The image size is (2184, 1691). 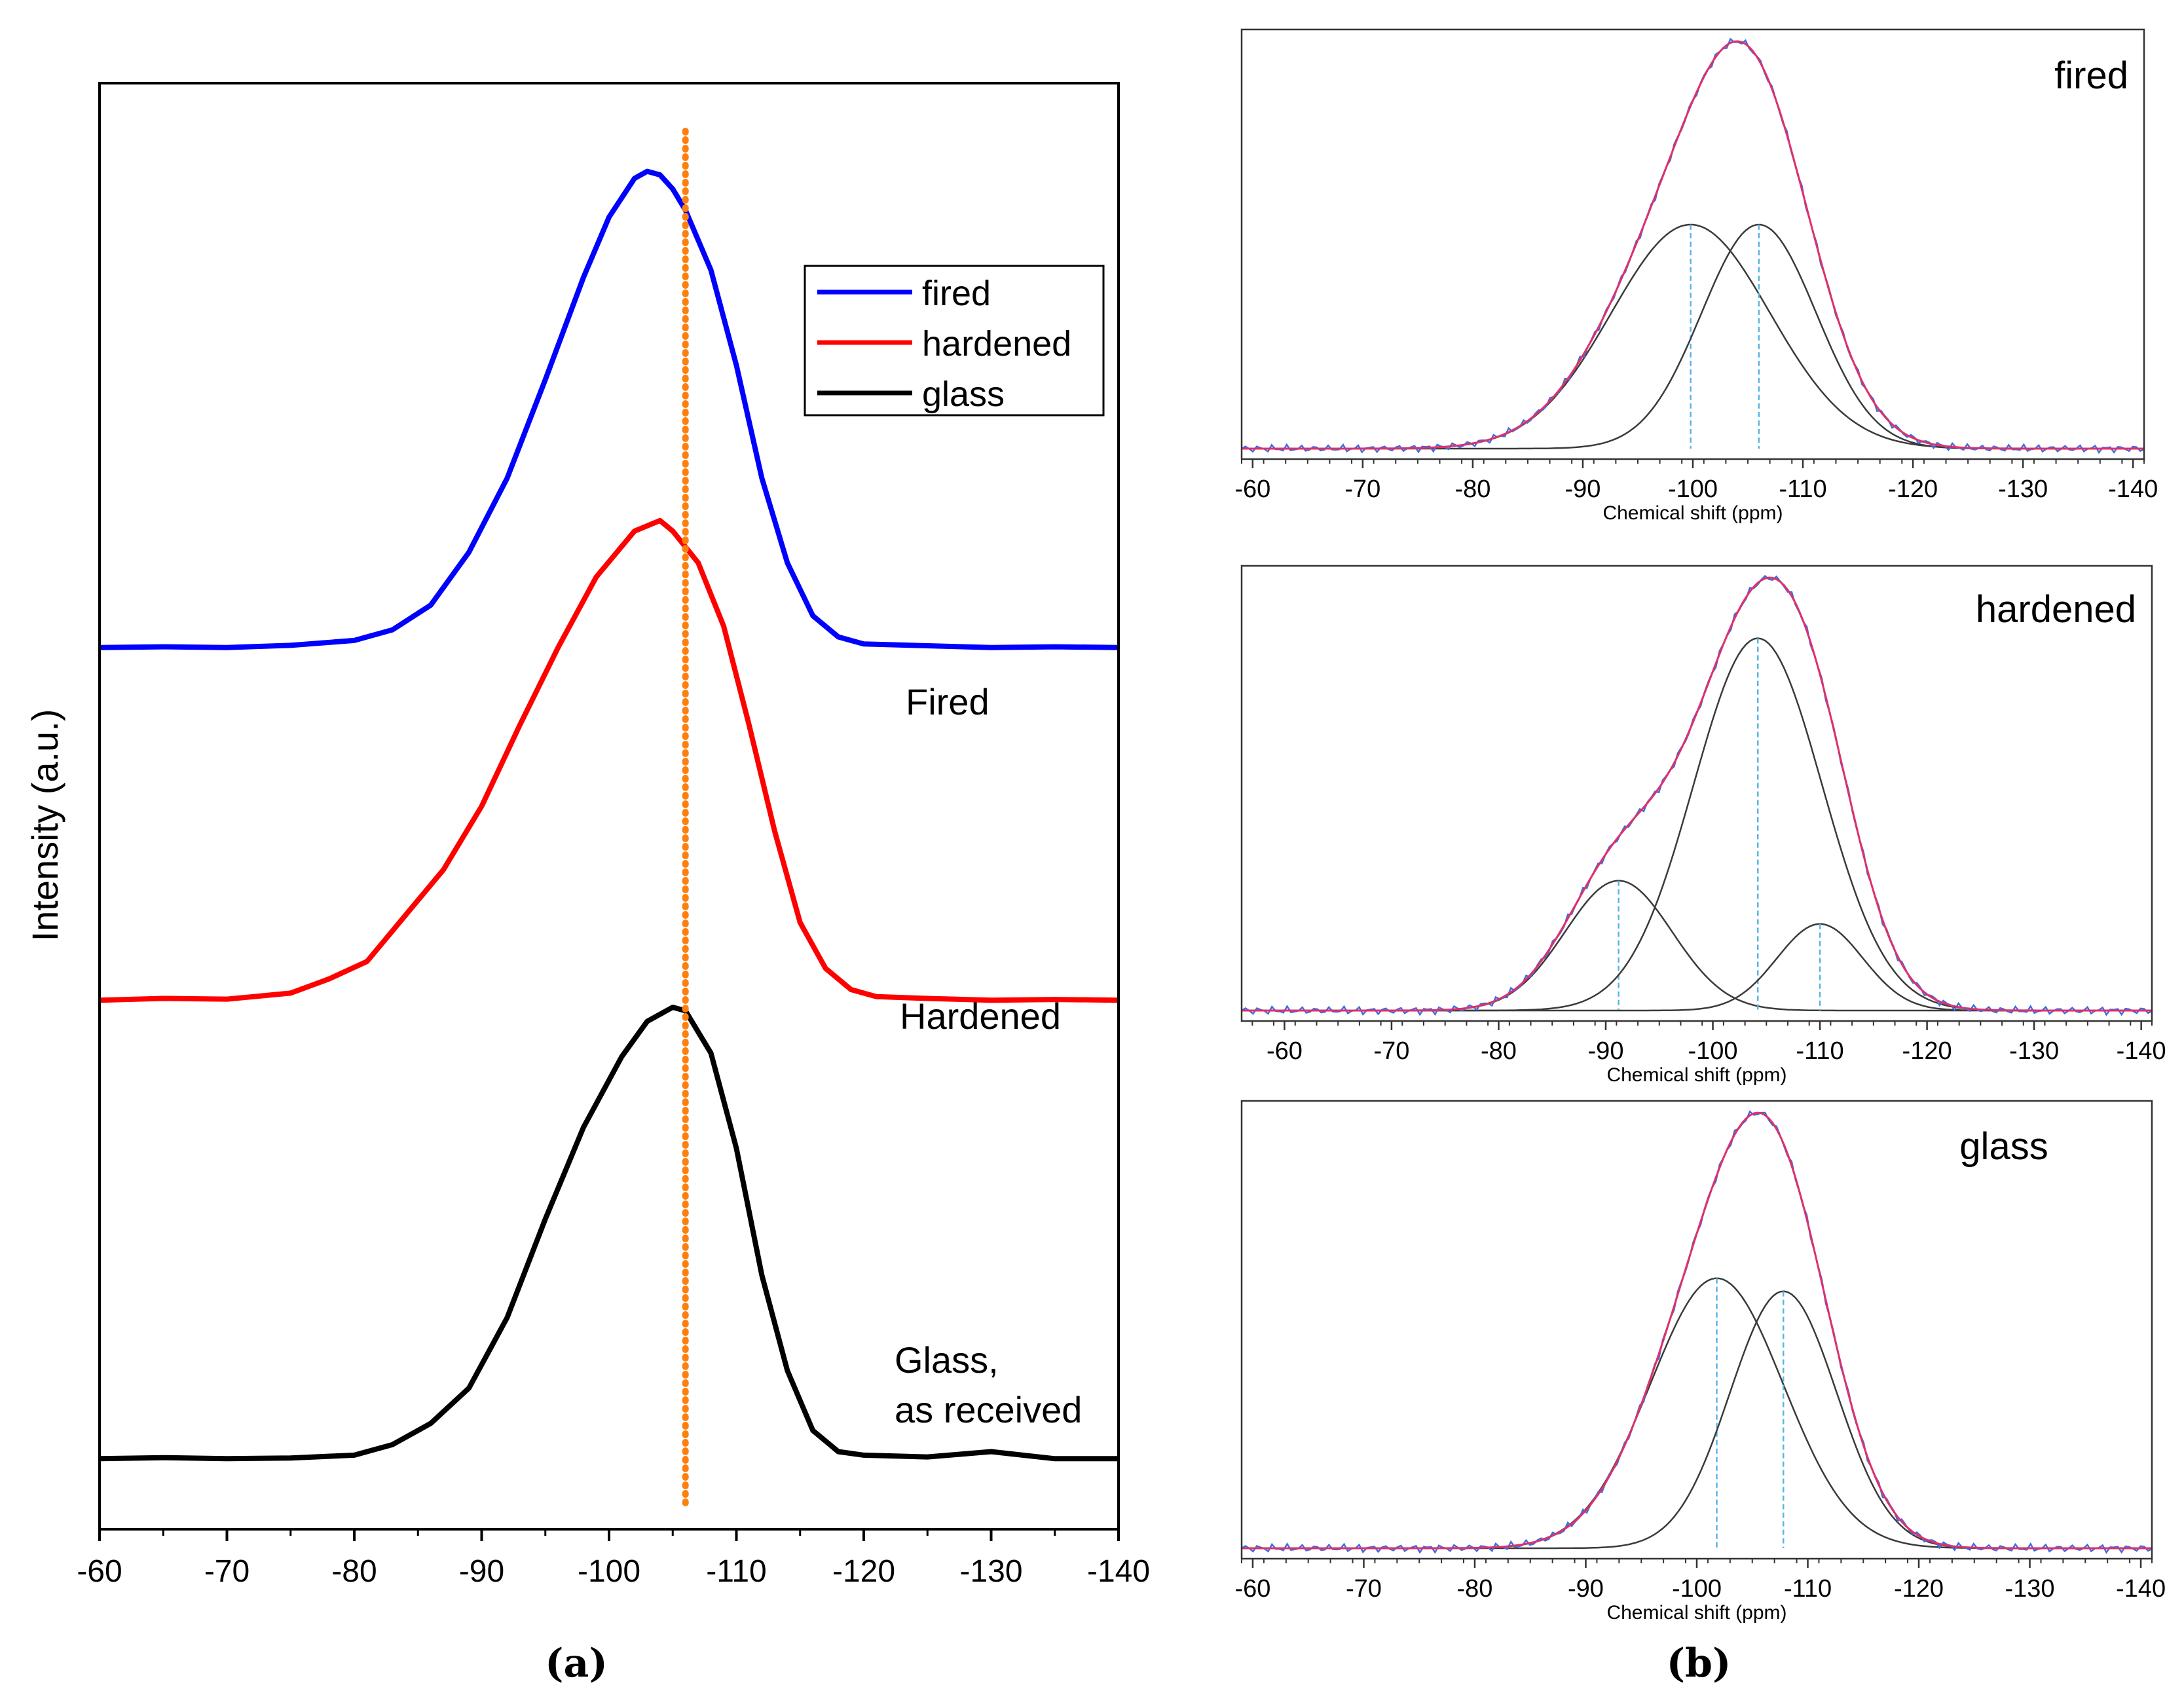 I want to click on legend-entry-fired: fired, so click(x=956, y=294).